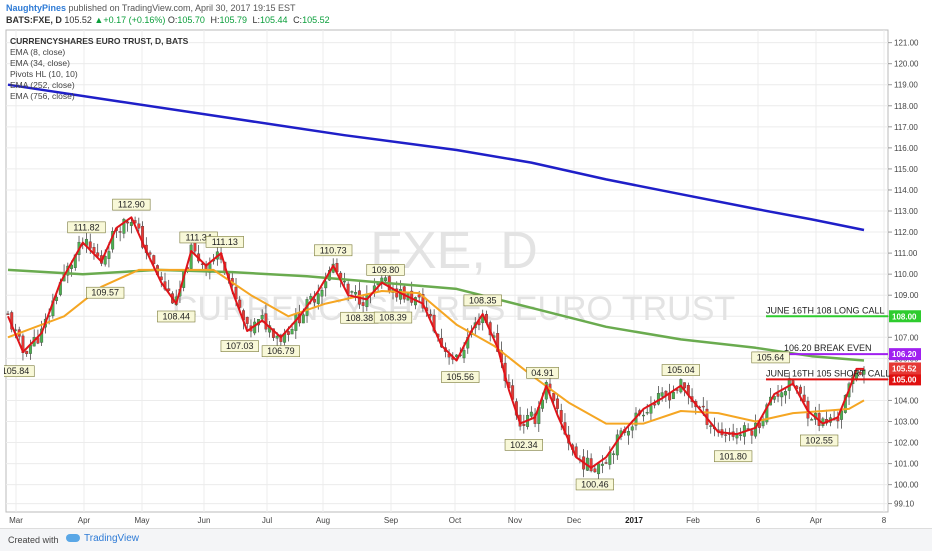 The image size is (932, 551). I want to click on last-price: 105.52, so click(78, 20).